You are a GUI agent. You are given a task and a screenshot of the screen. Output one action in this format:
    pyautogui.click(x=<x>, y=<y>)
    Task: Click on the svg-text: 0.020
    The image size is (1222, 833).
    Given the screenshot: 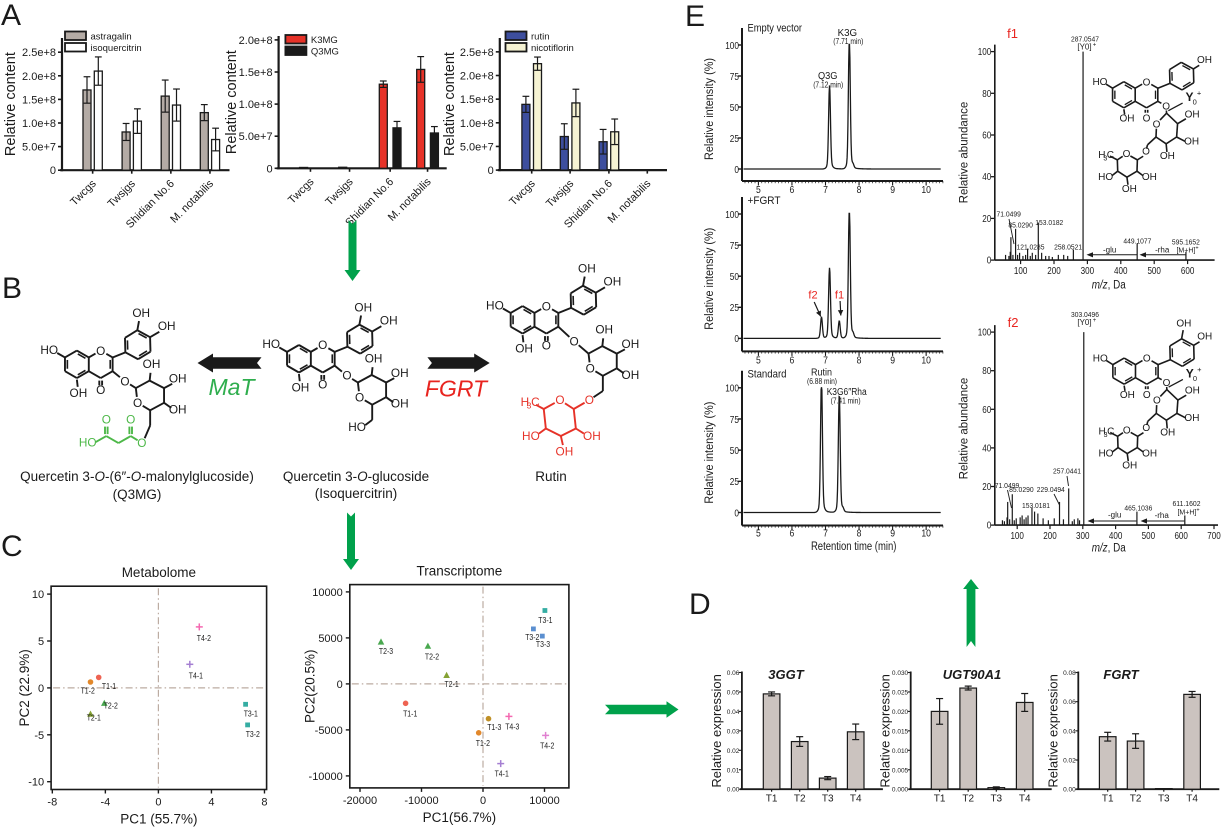 What is the action you would take?
    pyautogui.click(x=900, y=712)
    